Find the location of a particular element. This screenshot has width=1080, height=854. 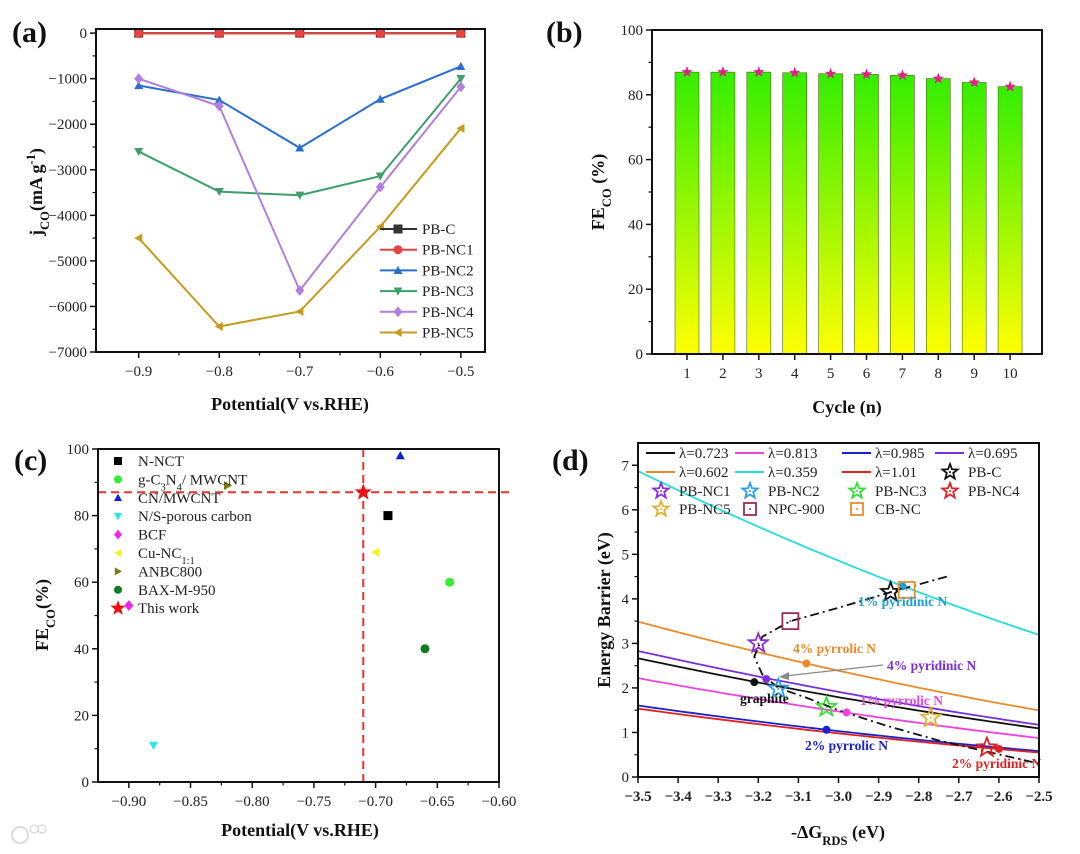

x-axis-title: -ΔGRDS (eV) is located at coordinates (838, 835).